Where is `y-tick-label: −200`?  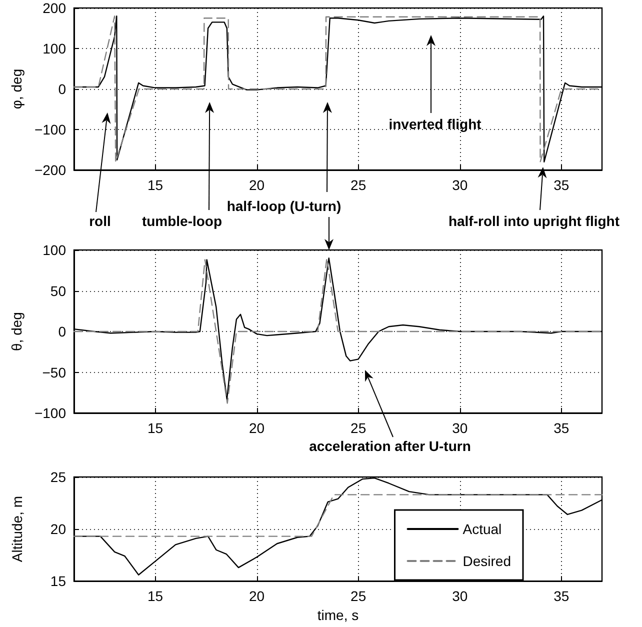 y-tick-label: −200 is located at coordinates (50, 170).